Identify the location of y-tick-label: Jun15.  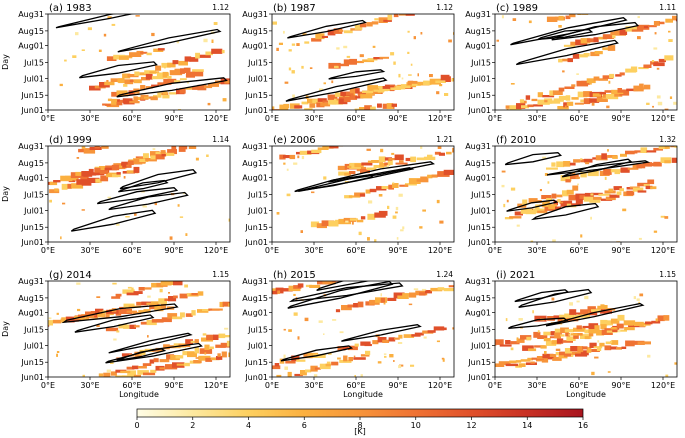
(479, 95).